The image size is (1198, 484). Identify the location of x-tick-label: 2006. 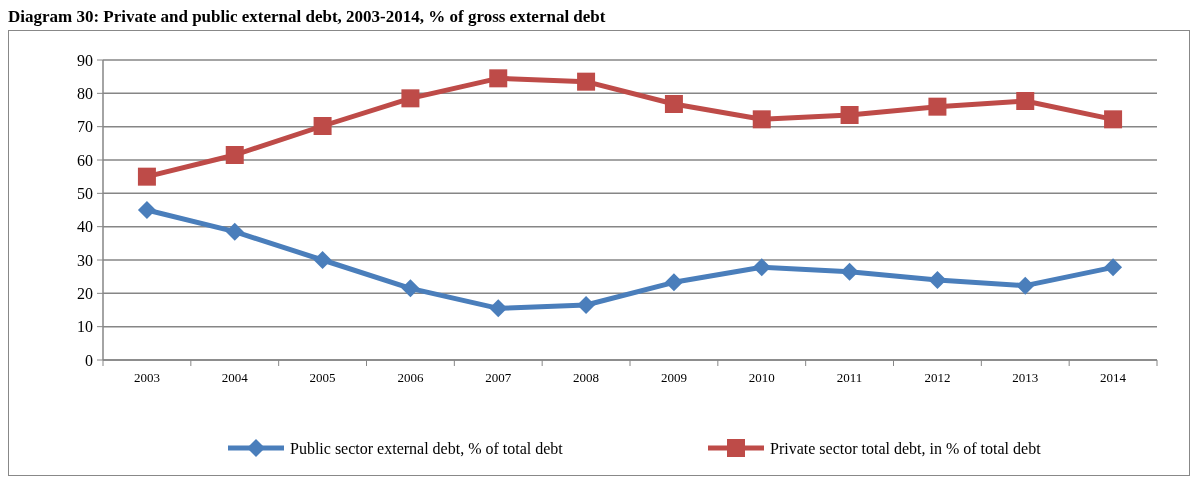
(410, 377).